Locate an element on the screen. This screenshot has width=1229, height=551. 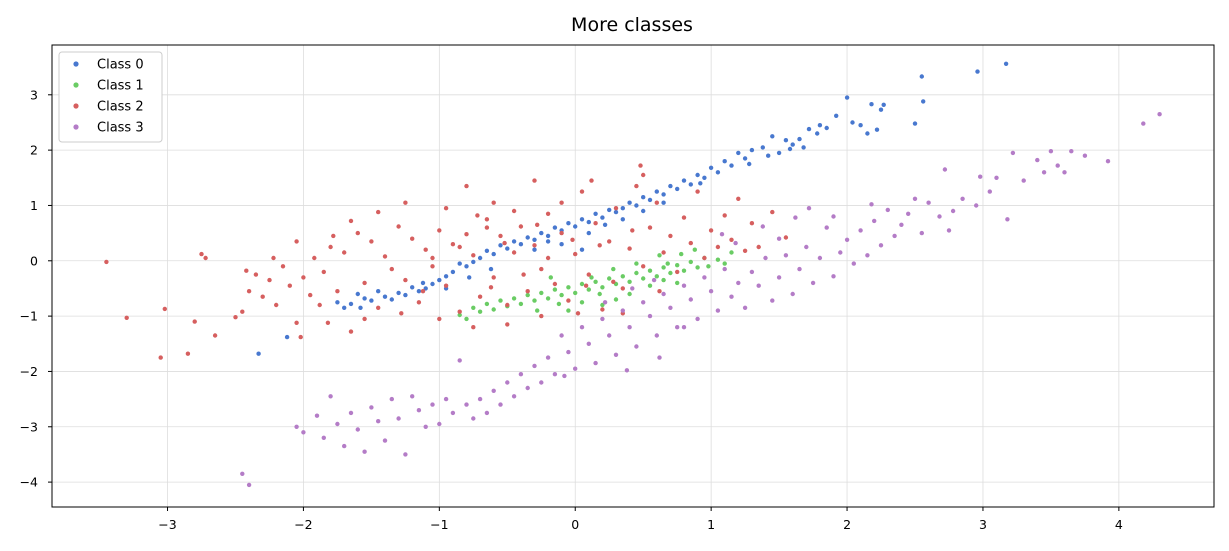
y-tick-label: −2 is located at coordinates (29, 371).